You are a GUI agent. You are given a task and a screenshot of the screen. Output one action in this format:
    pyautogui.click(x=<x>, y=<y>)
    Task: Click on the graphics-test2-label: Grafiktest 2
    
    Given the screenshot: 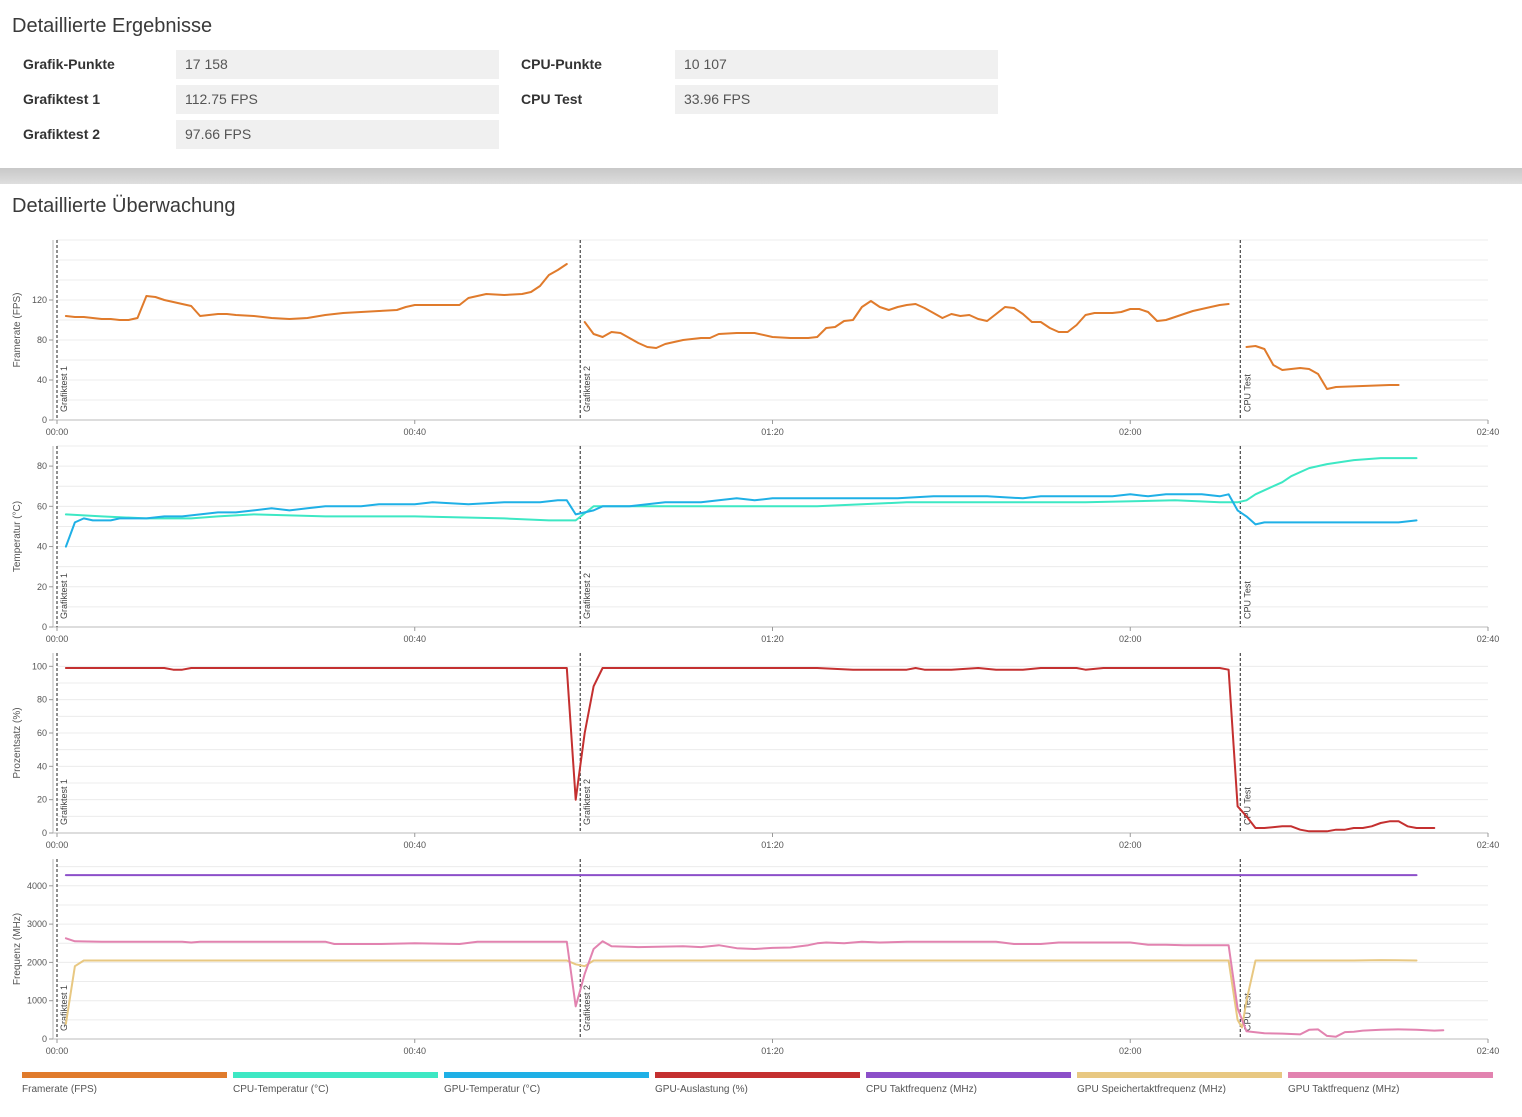 What is the action you would take?
    pyautogui.click(x=62, y=134)
    